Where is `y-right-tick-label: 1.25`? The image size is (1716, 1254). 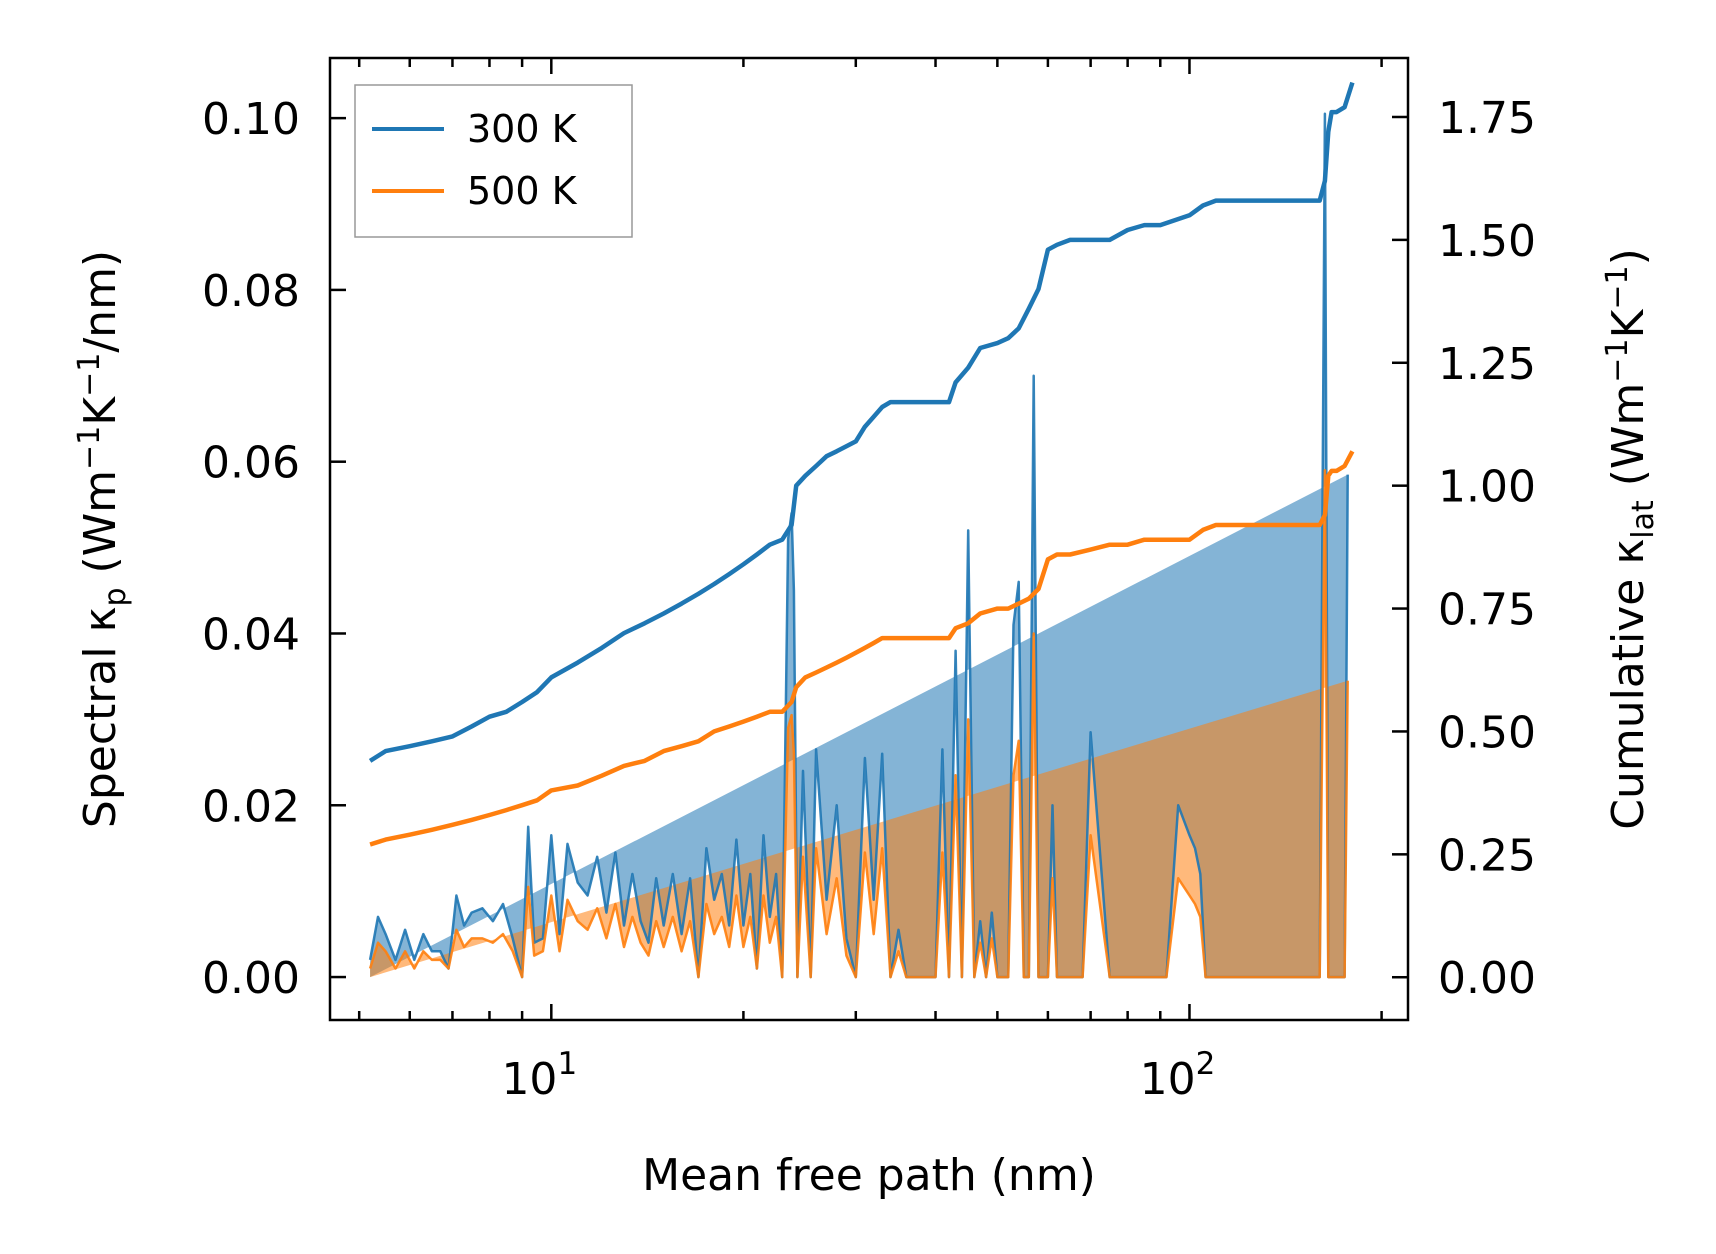 y-right-tick-label: 1.25 is located at coordinates (1487, 364).